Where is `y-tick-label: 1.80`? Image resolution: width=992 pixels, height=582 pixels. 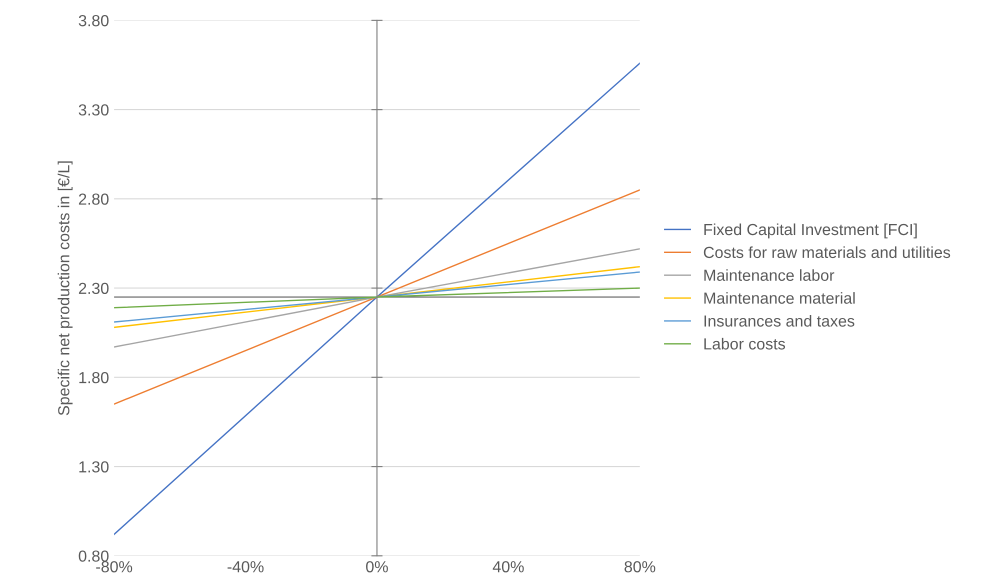
y-tick-label: 1.80 is located at coordinates (94, 378).